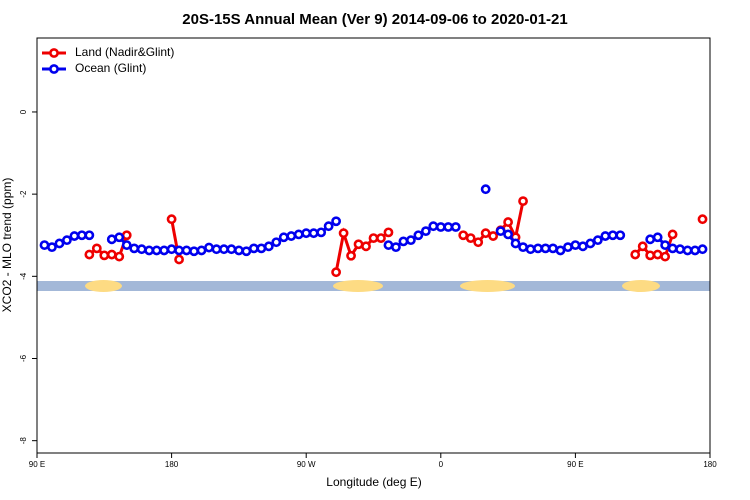  Describe the element at coordinates (23, 276) in the screenshot. I see `y-tick-label: -4` at that location.